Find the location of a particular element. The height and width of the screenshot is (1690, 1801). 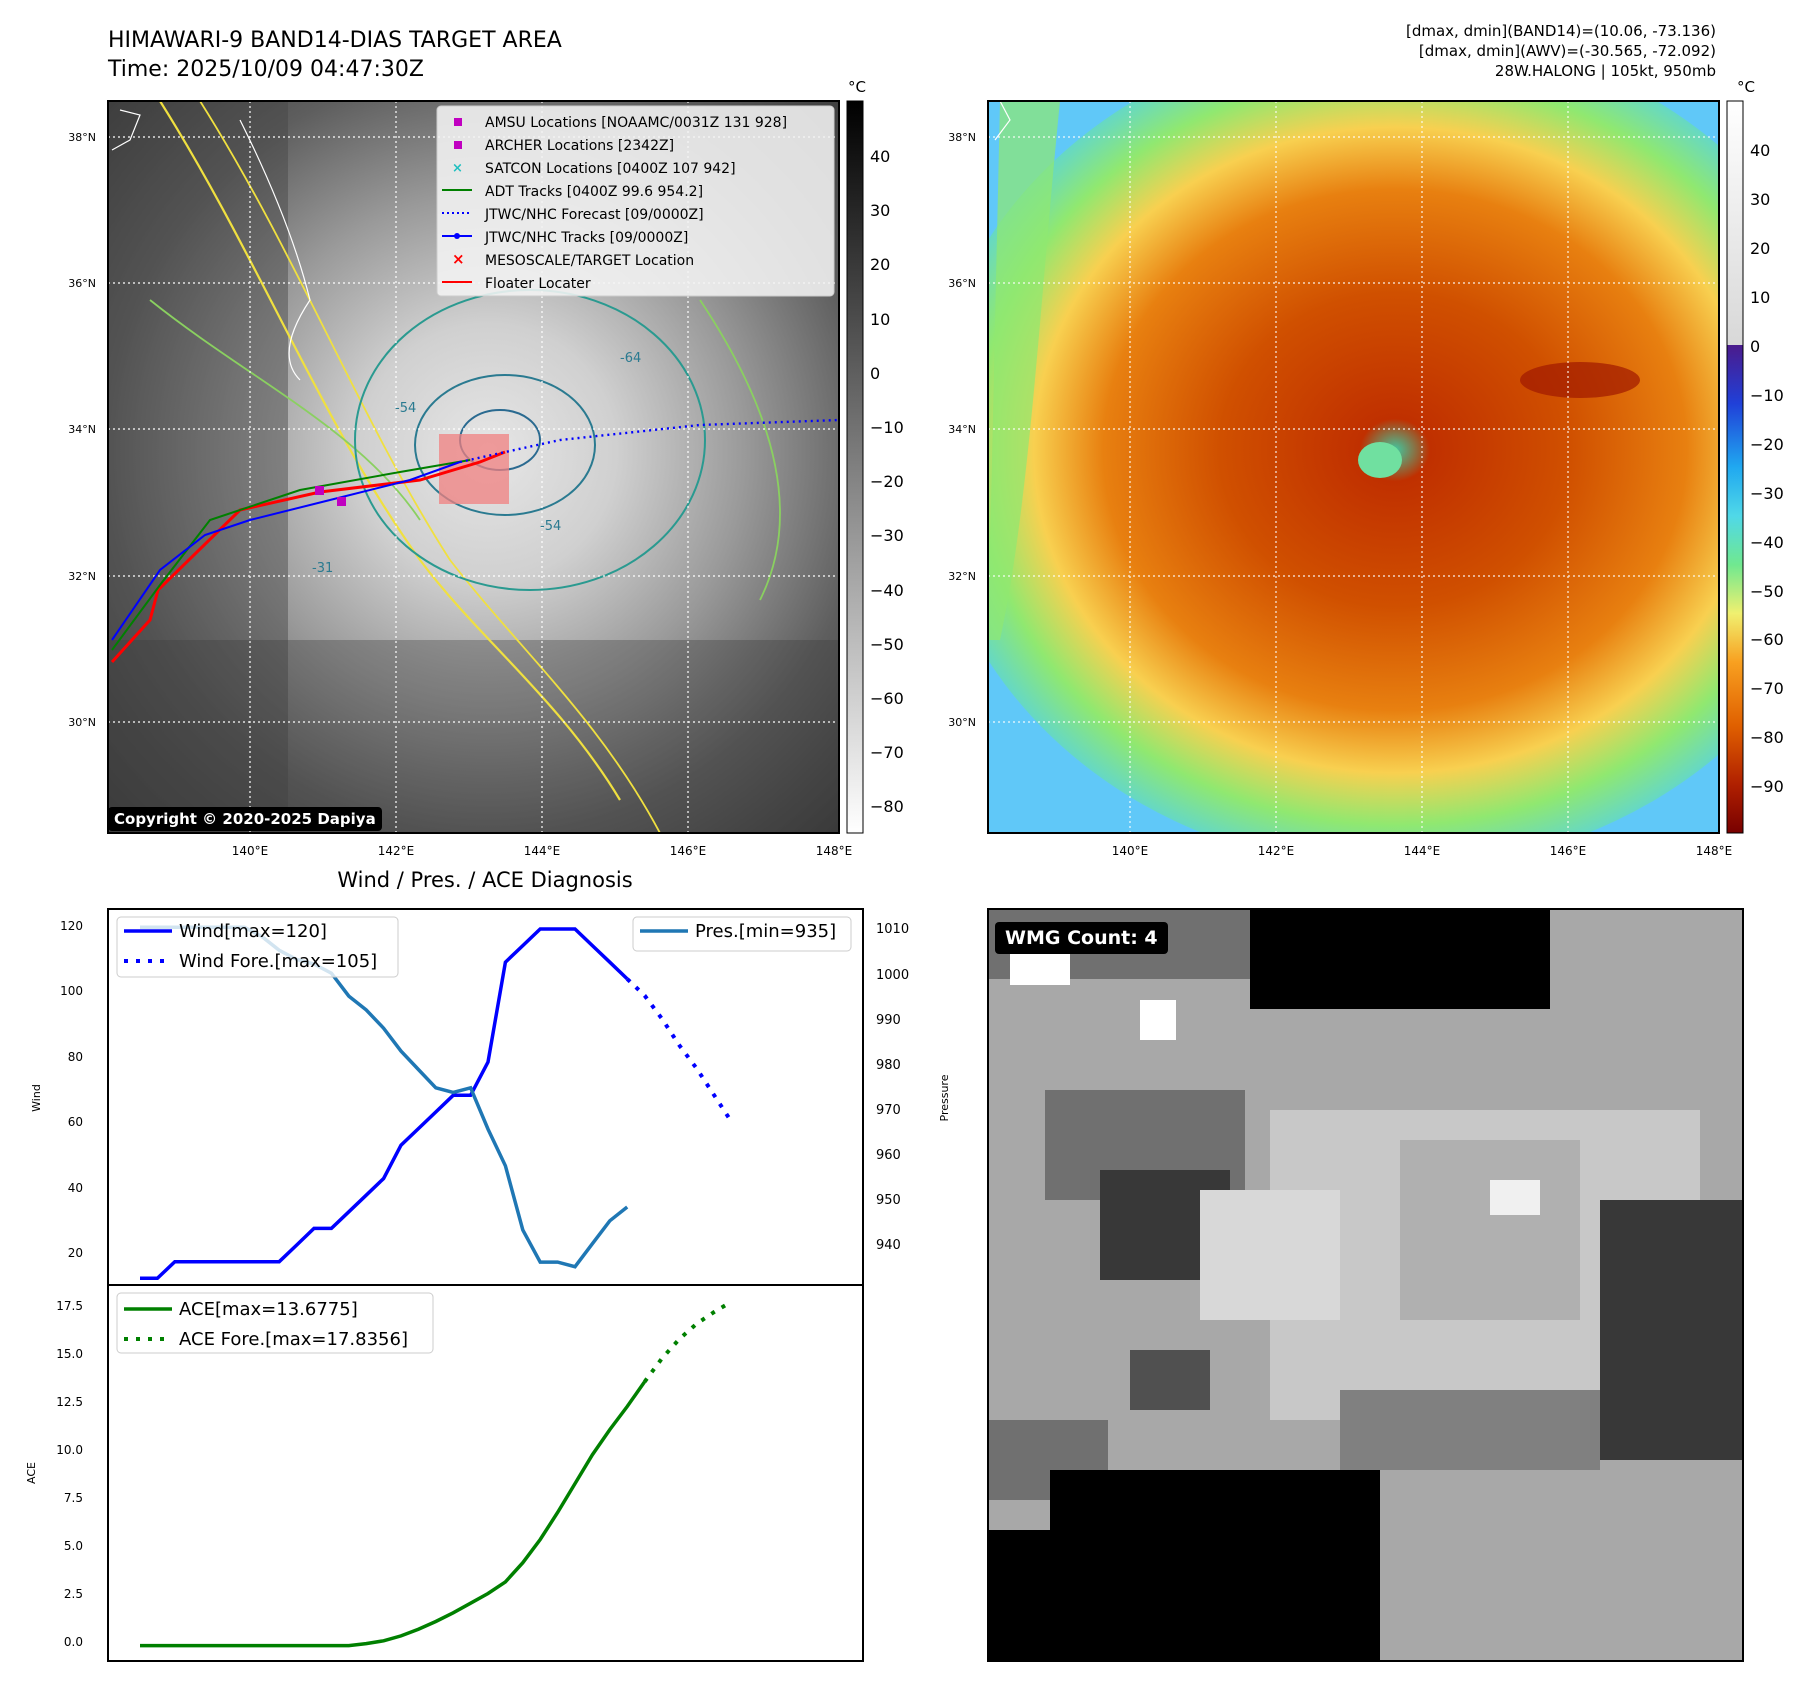

ace-series-line is located at coordinates (393, 1514).